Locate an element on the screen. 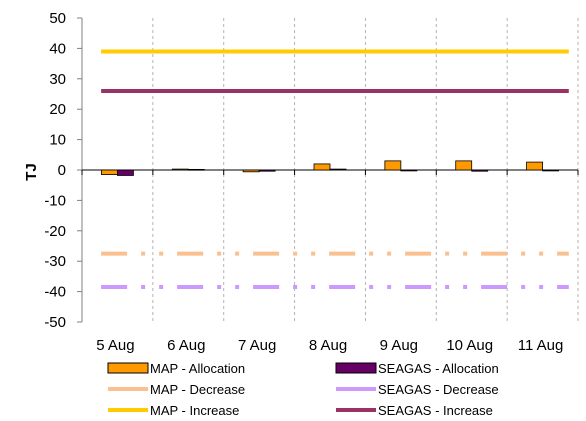 The width and height of the screenshot is (586, 421). legend-label: MAP - Allocation is located at coordinates (197, 368).